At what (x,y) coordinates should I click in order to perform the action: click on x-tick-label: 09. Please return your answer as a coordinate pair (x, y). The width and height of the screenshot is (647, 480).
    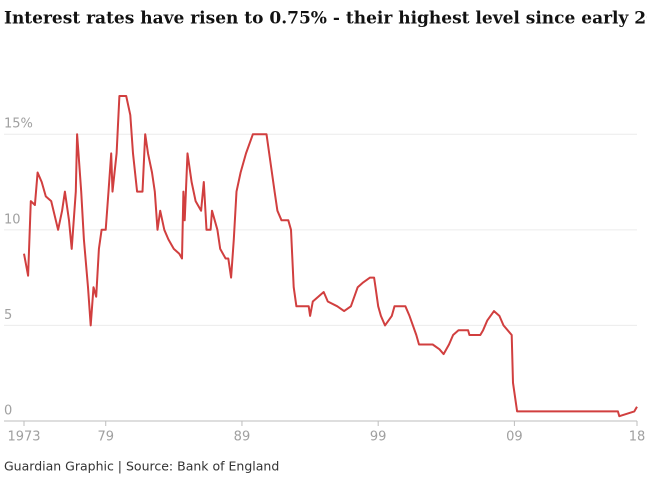
    Looking at the image, I should click on (514, 437).